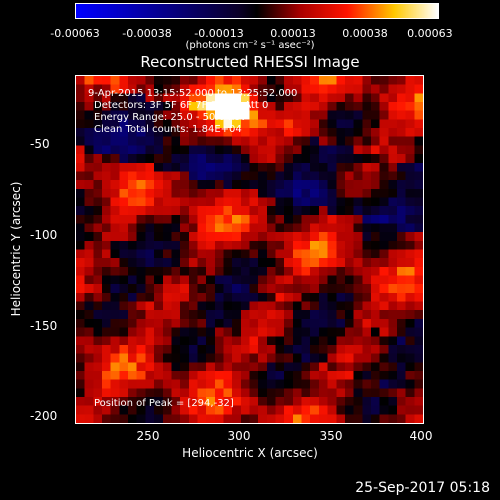 Image resolution: width=500 pixels, height=500 pixels. Describe the element at coordinates (147, 33) in the screenshot. I see `colorbar-tick: -0.00038` at that location.